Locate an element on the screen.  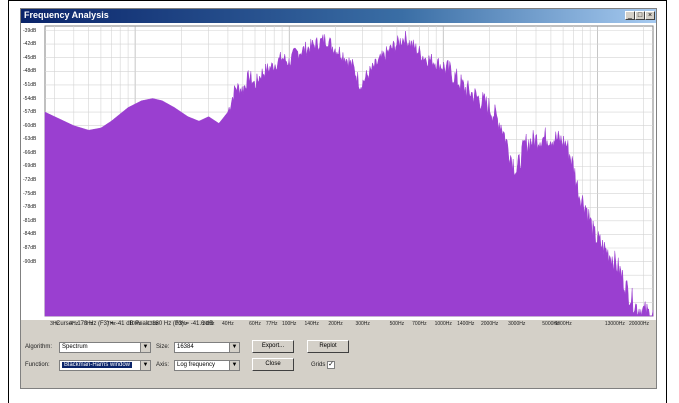
x-tick-label: 3000Hz is located at coordinates (517, 324).